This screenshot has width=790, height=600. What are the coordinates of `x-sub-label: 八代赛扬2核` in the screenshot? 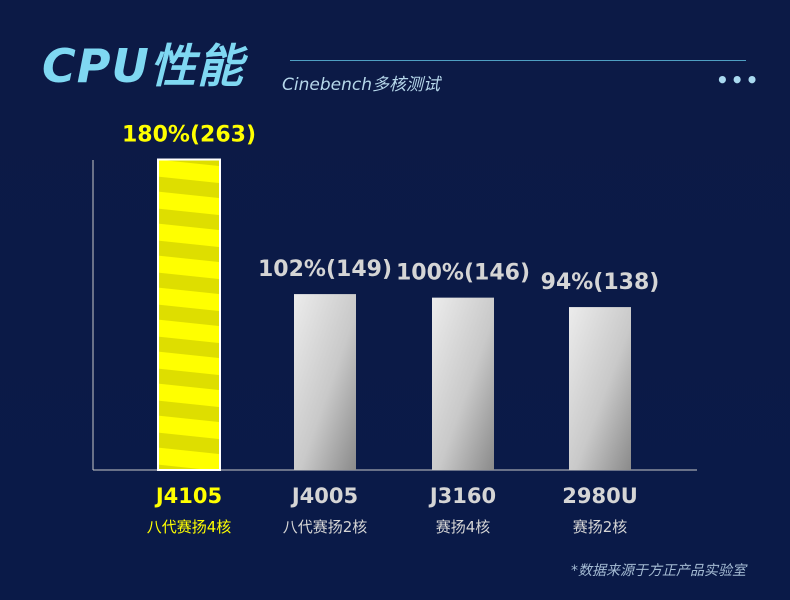 It's located at (325, 527).